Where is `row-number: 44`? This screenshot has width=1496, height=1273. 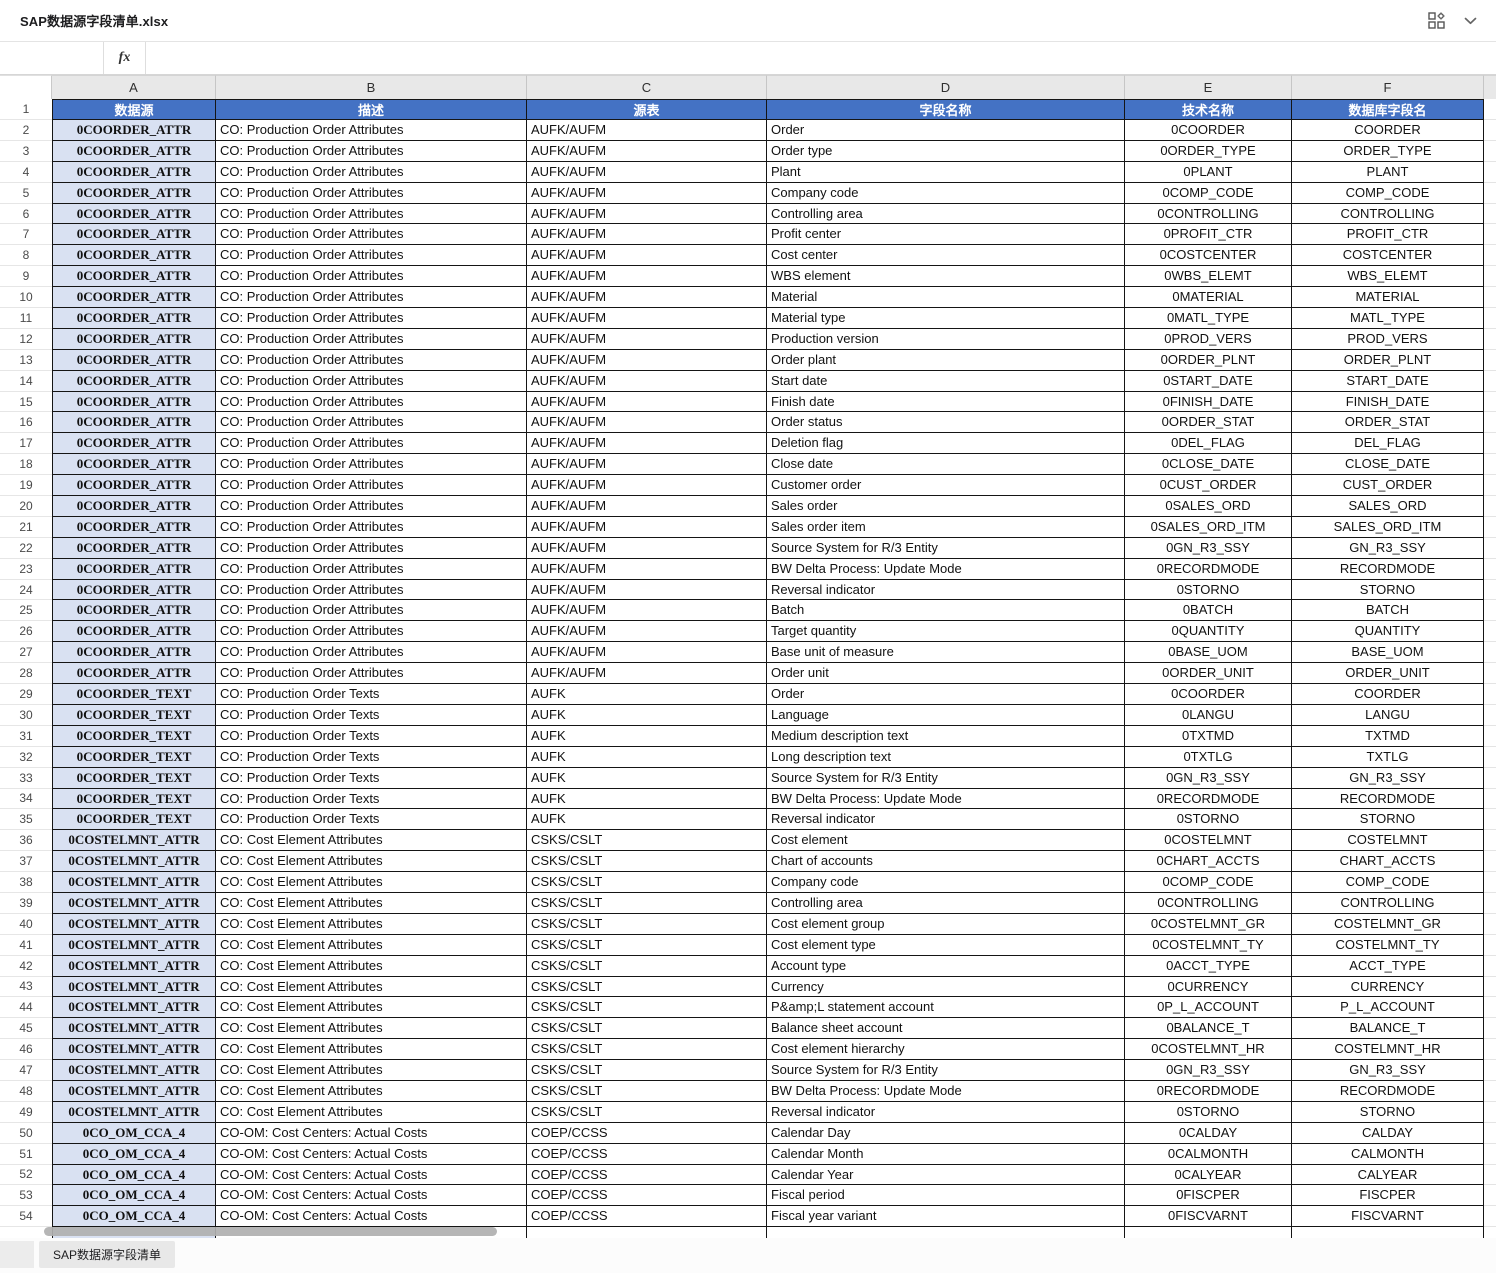
row-number: 44 is located at coordinates (26, 1008).